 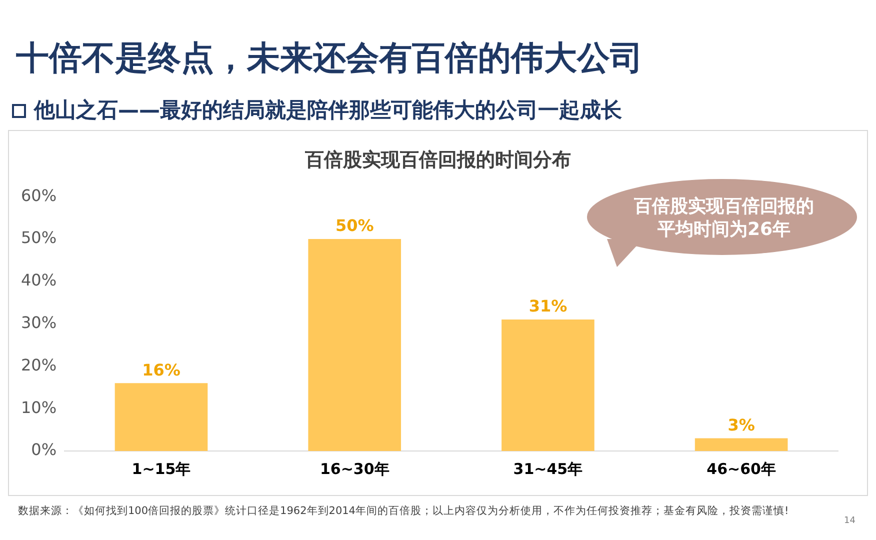 What do you see at coordinates (39, 280) in the screenshot?
I see `y-tick-label: 40%` at bounding box center [39, 280].